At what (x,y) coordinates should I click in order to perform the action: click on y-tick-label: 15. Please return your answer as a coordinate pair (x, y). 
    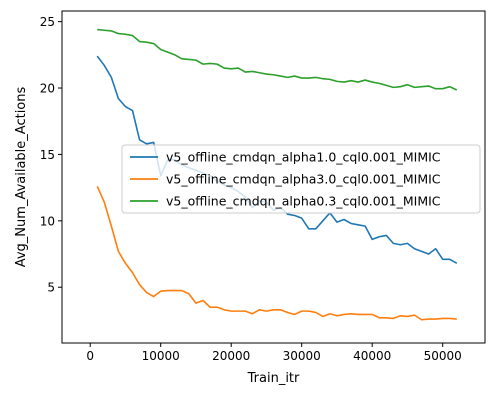
    Looking at the image, I should click on (47, 155).